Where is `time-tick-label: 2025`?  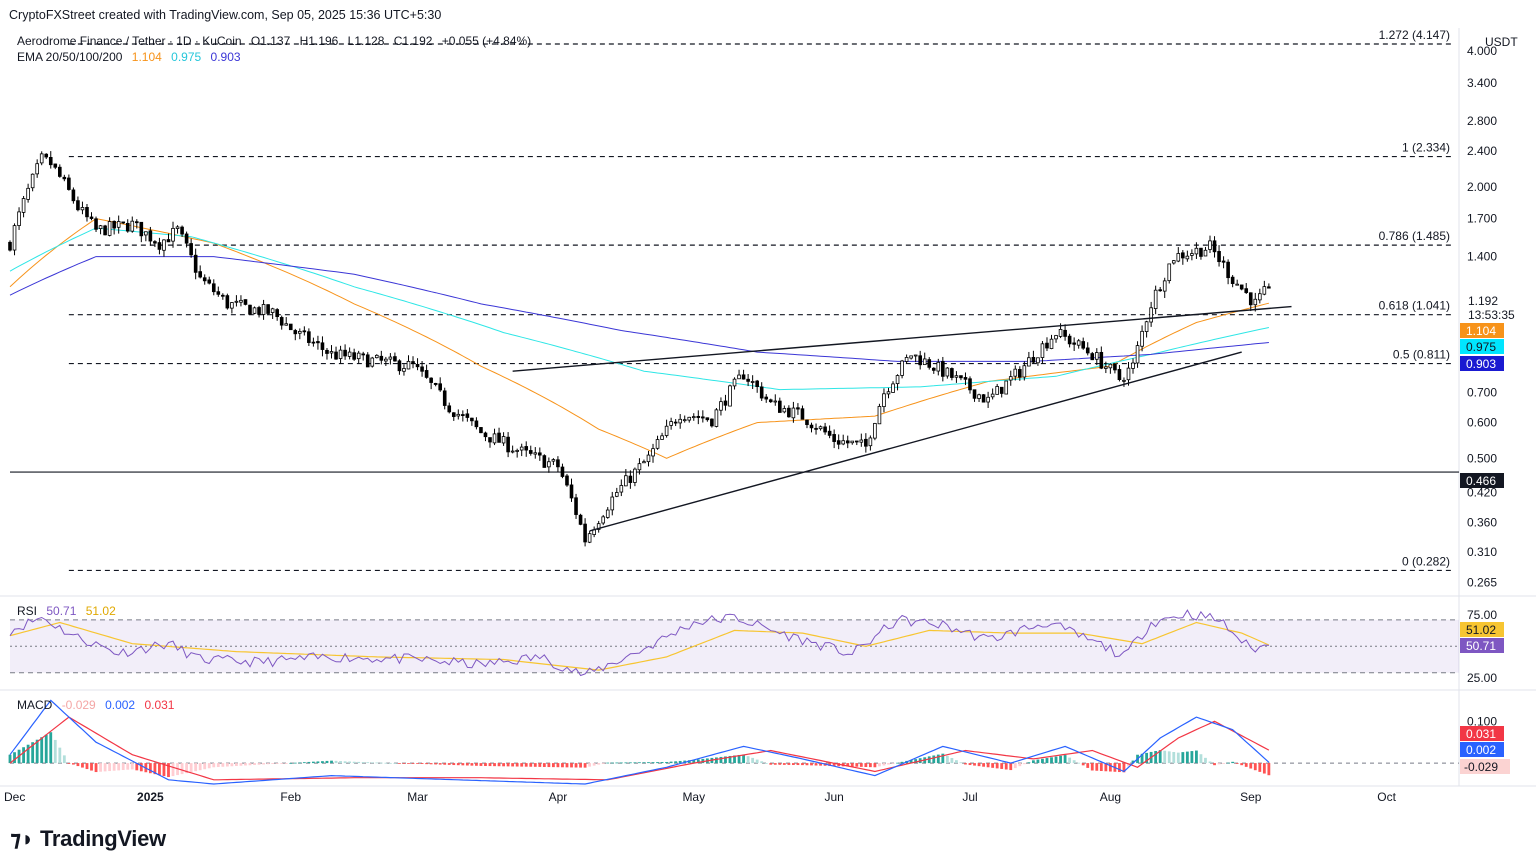
time-tick-label: 2025 is located at coordinates (150, 797).